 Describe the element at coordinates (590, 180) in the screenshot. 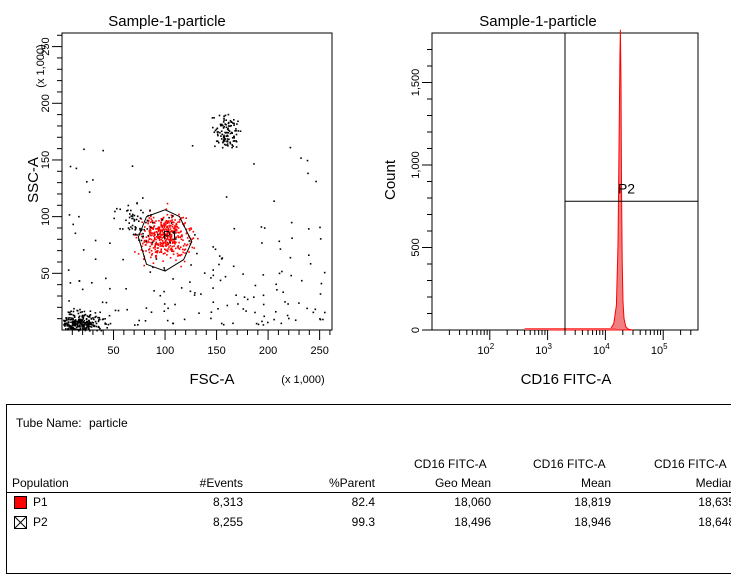

I see `histogram-area` at that location.